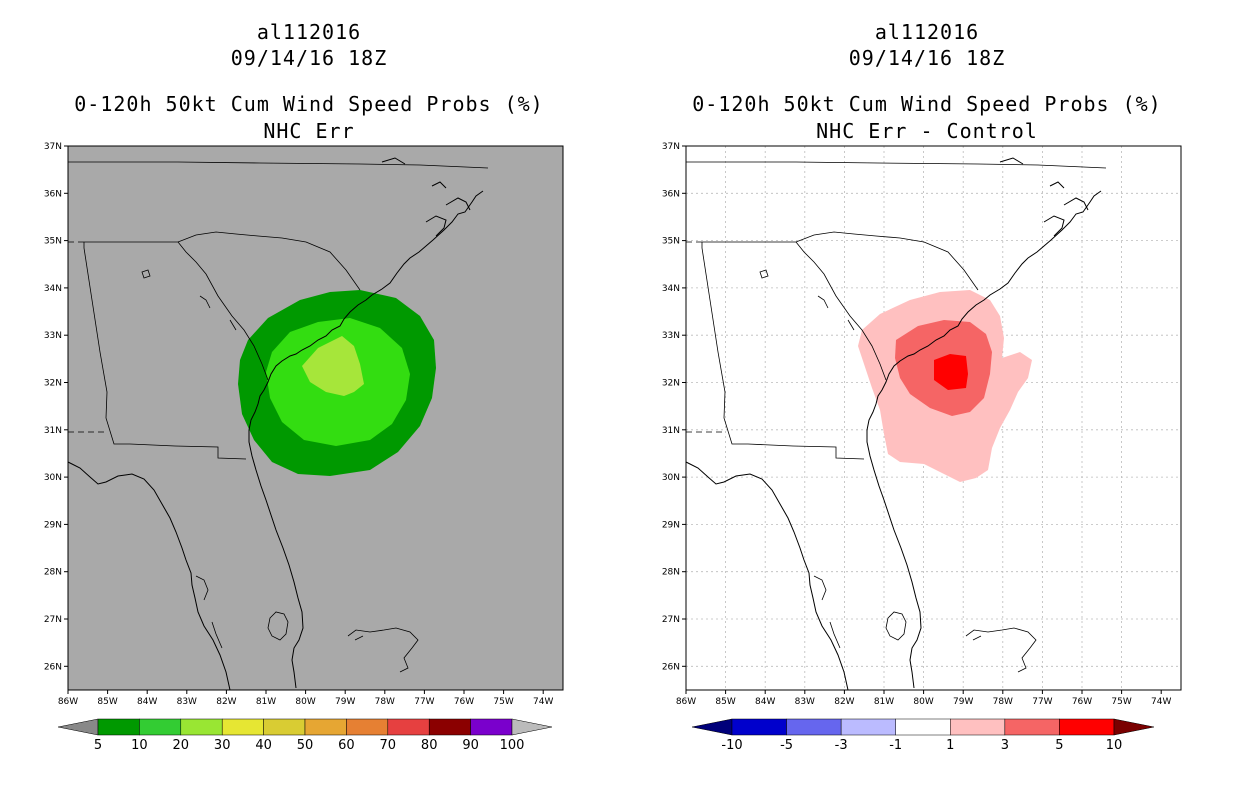  I want to click on colorbar-label: 1, so click(950, 745).